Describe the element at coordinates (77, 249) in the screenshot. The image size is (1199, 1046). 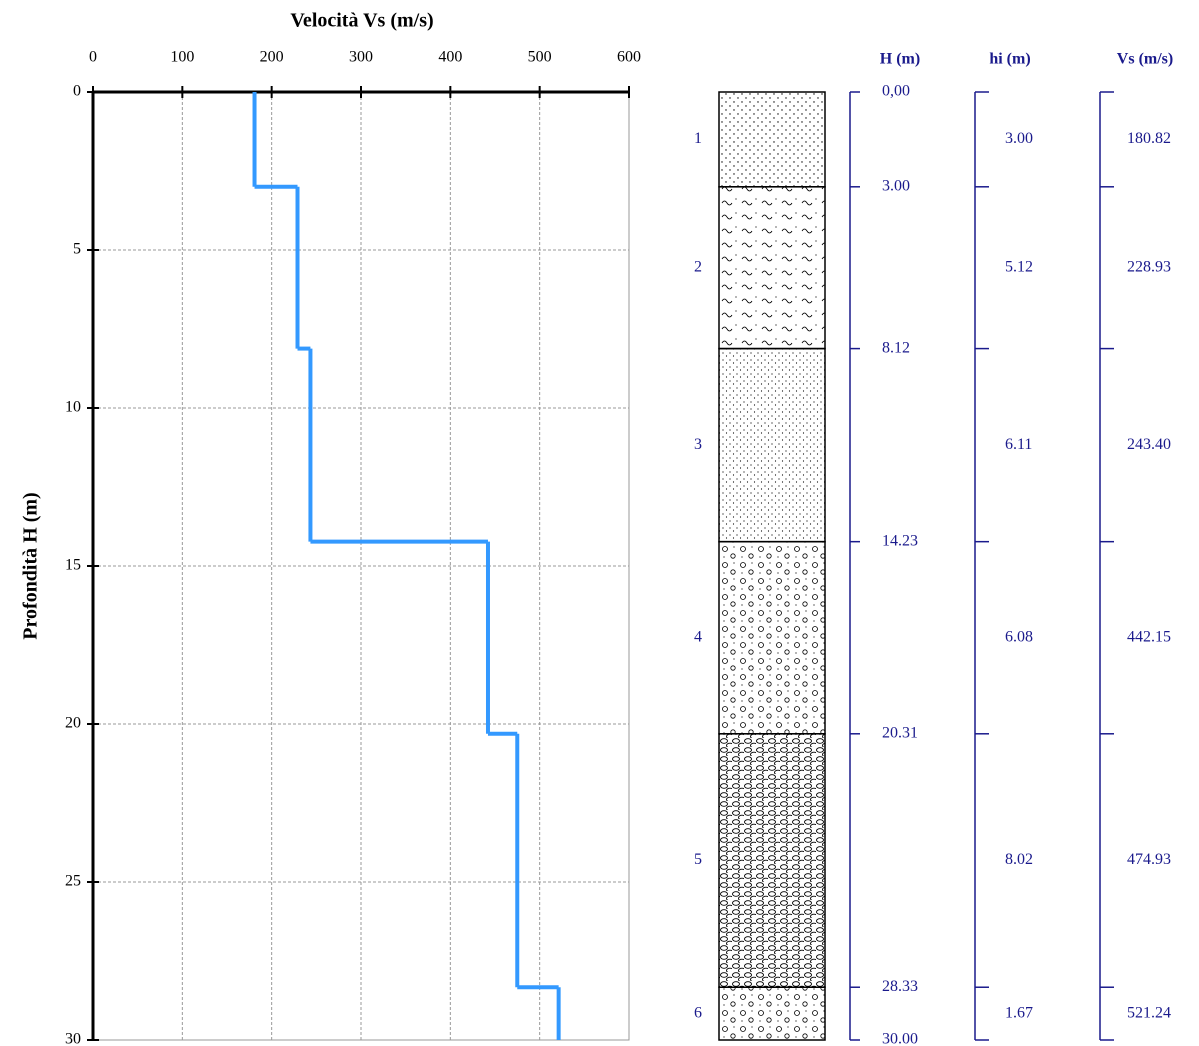
I see `y-tick-label: 5` at that location.